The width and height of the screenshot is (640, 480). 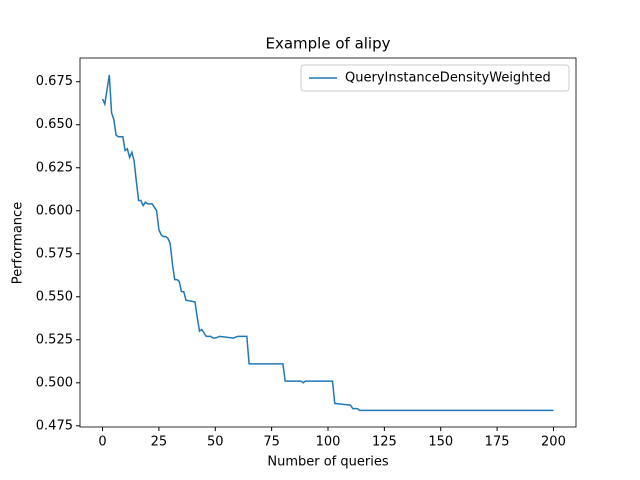 I want to click on legend-box, so click(x=435, y=78).